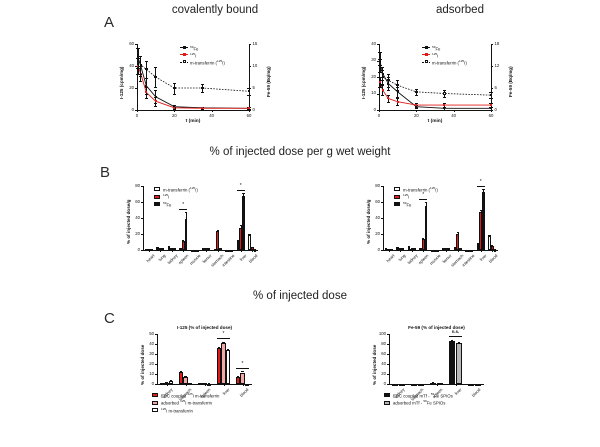  I want to click on significance-label: n.s., so click(455, 331).